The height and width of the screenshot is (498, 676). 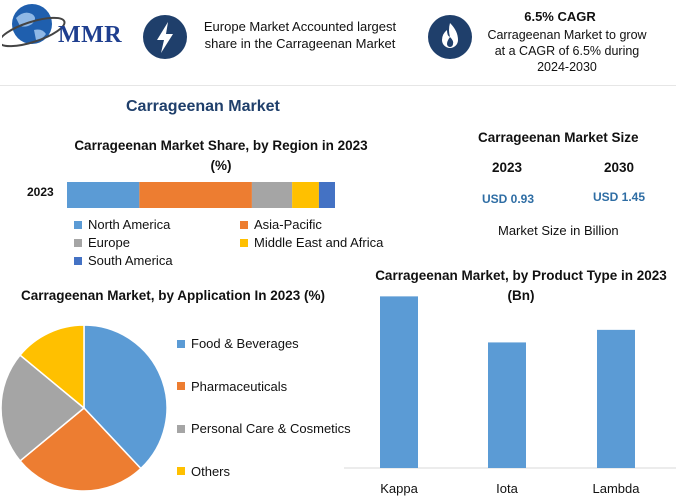 I want to click on lightning-icon, so click(x=165, y=37).